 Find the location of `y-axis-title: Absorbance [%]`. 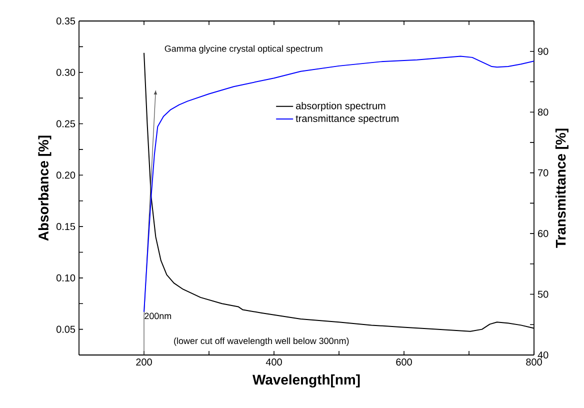

y-axis-title: Absorbance [%] is located at coordinates (45, 188).